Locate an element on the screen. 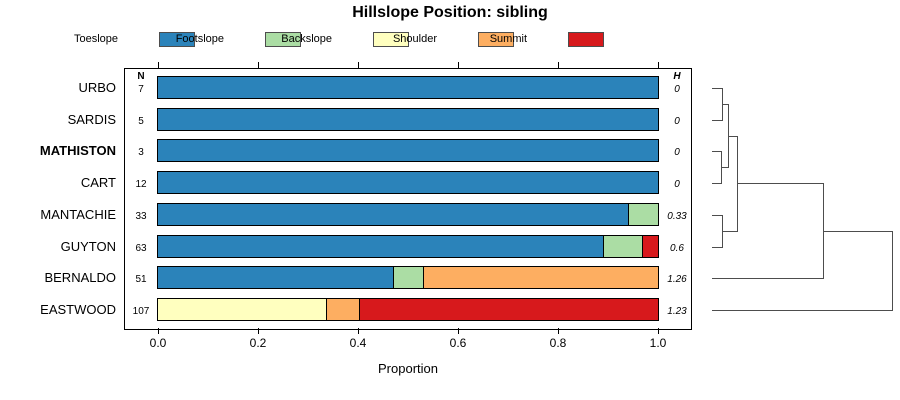 The height and width of the screenshot is (400, 900). h-value: 1.23 is located at coordinates (677, 311).